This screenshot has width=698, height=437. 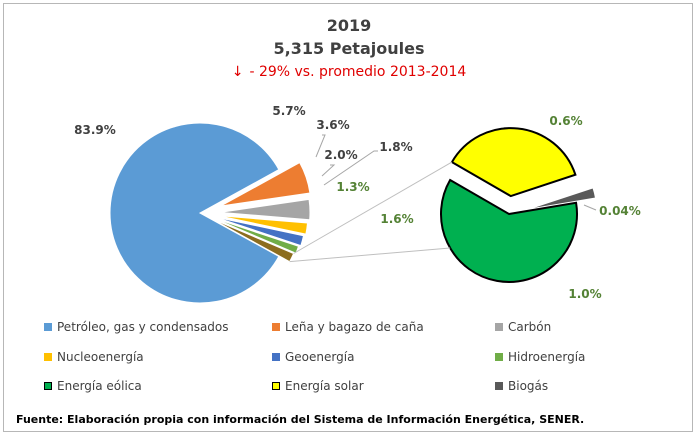 What do you see at coordinates (530, 327) in the screenshot?
I see `legend-label: Carbón` at bounding box center [530, 327].